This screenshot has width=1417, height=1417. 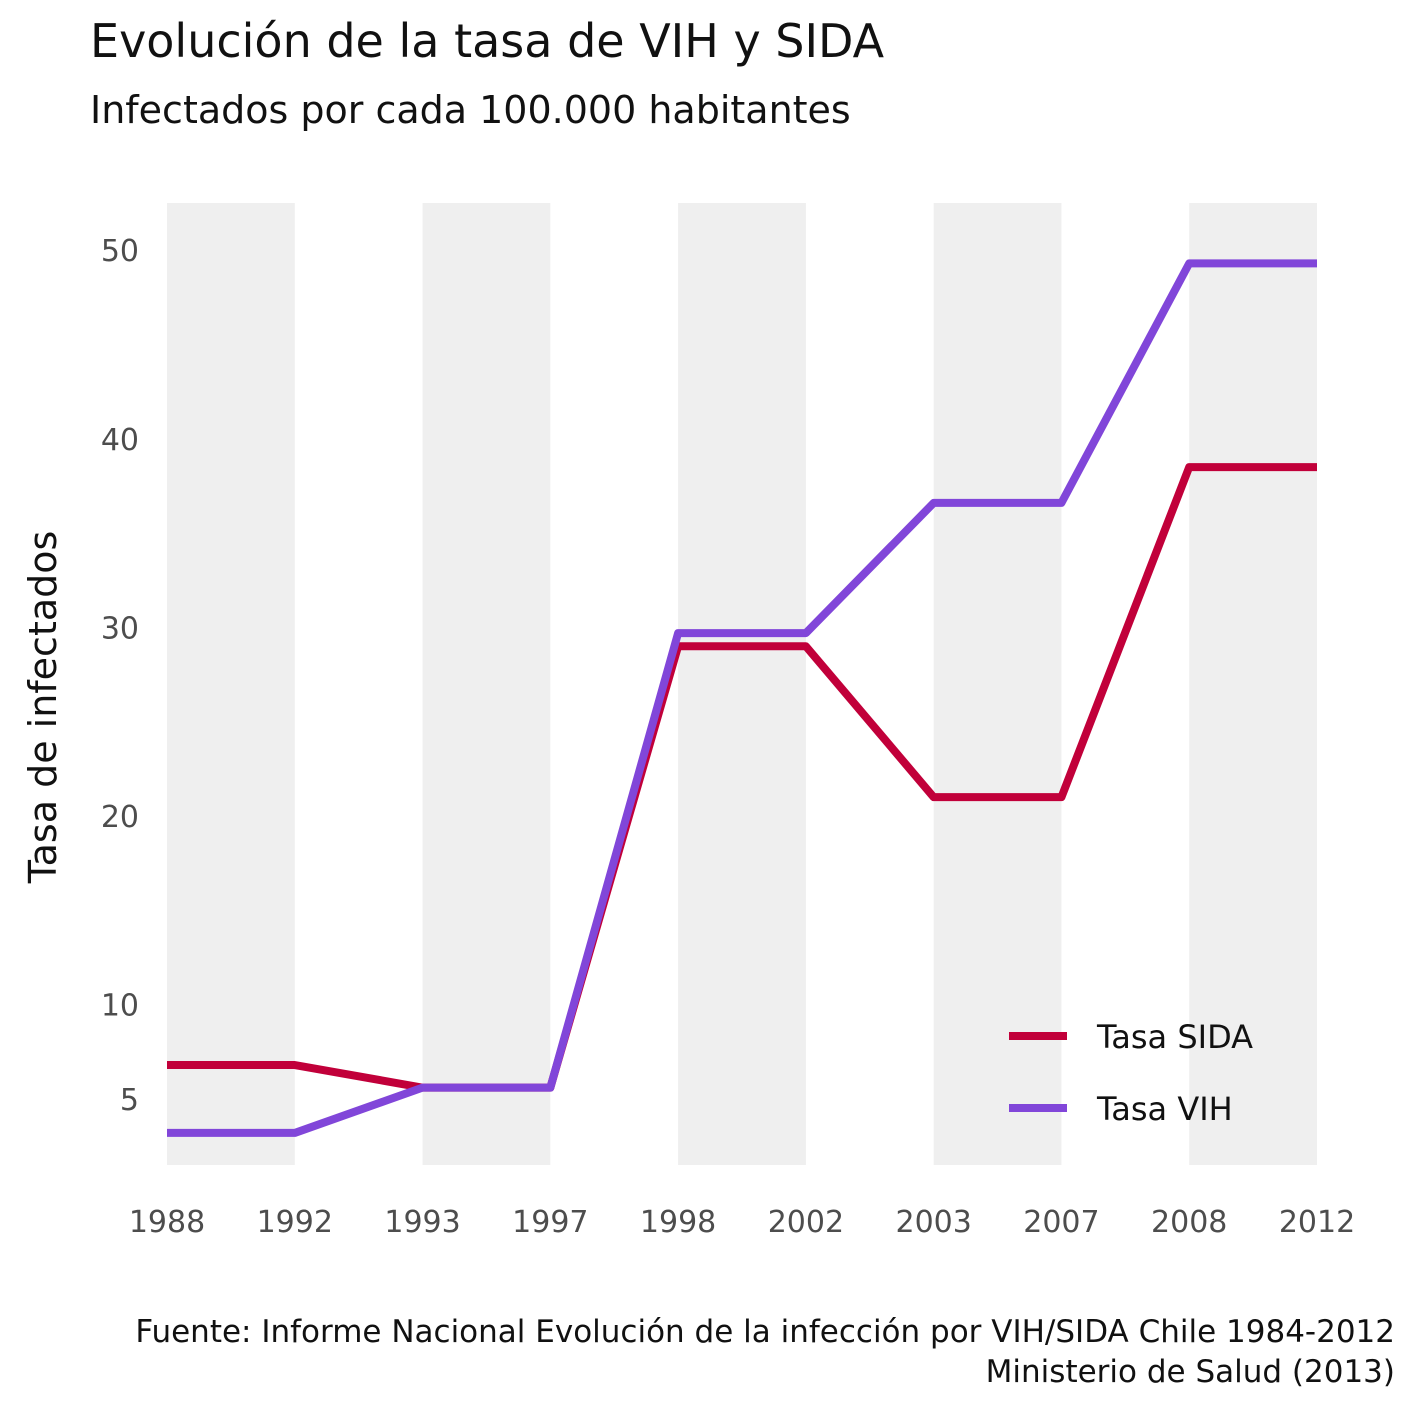 I want to click on x-tick-label: 2002, so click(x=806, y=1222).